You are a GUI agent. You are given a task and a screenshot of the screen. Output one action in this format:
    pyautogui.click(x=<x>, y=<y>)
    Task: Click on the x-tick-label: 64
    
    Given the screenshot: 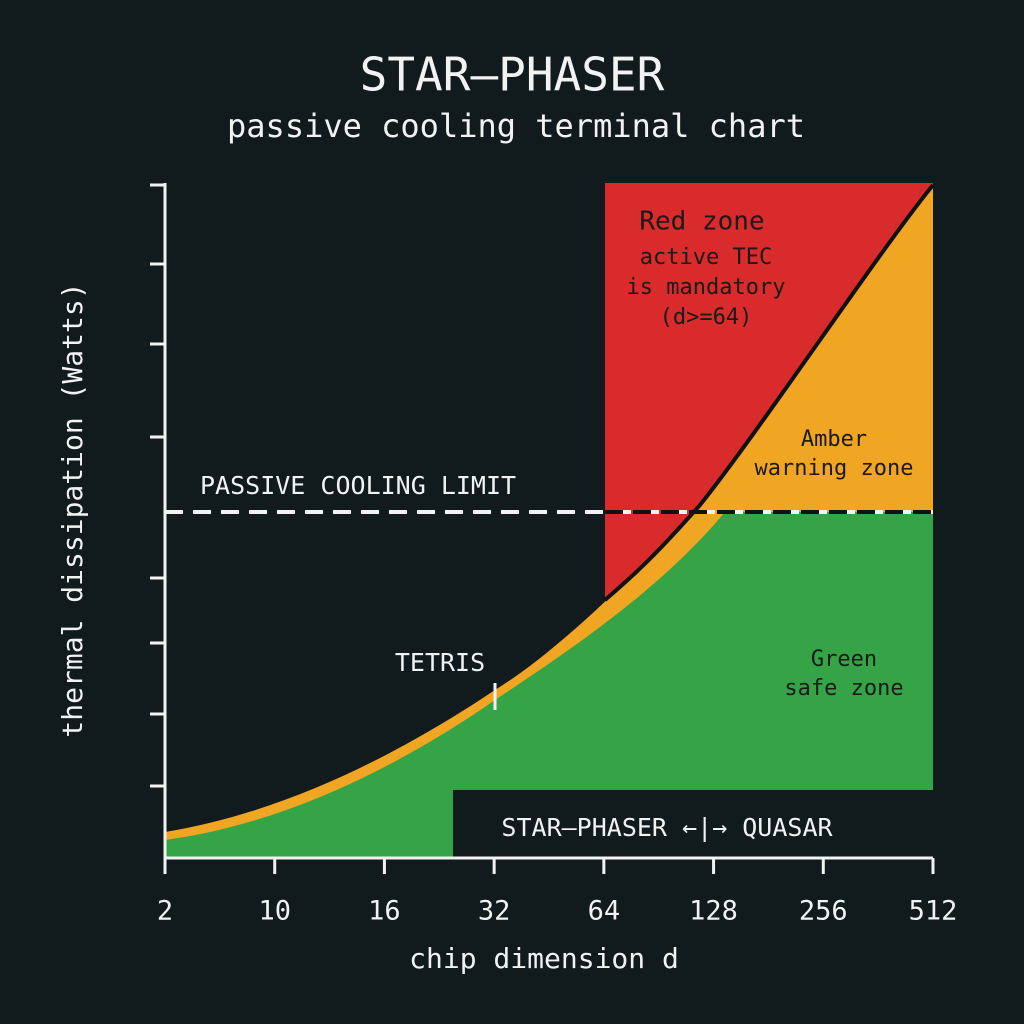 What is the action you would take?
    pyautogui.click(x=604, y=911)
    